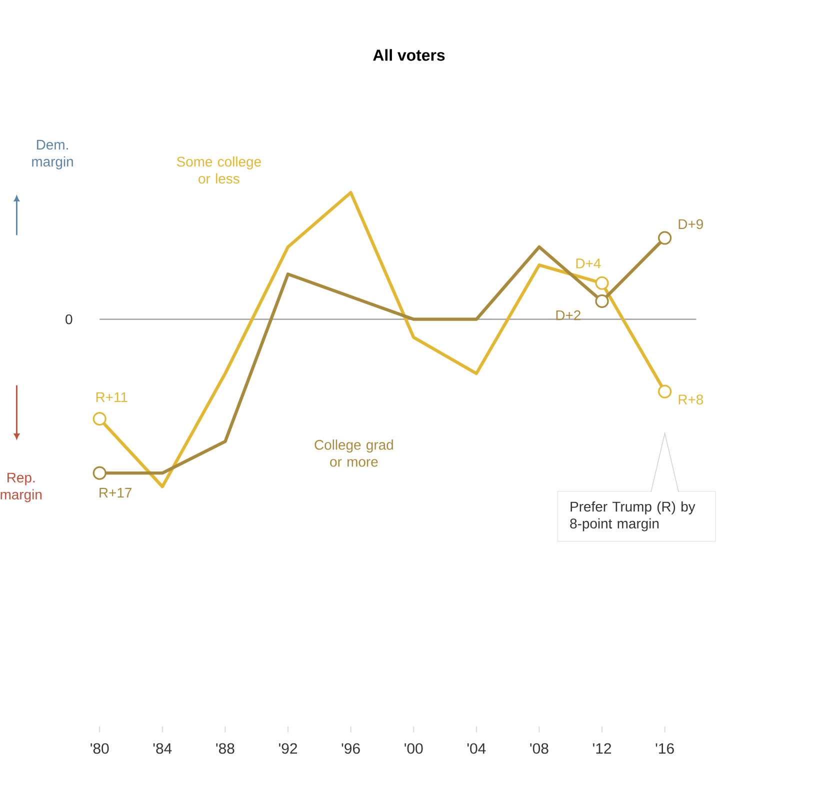 The image size is (819, 800). Describe the element at coordinates (116, 493) in the screenshot. I see `annotation: R+17` at that location.